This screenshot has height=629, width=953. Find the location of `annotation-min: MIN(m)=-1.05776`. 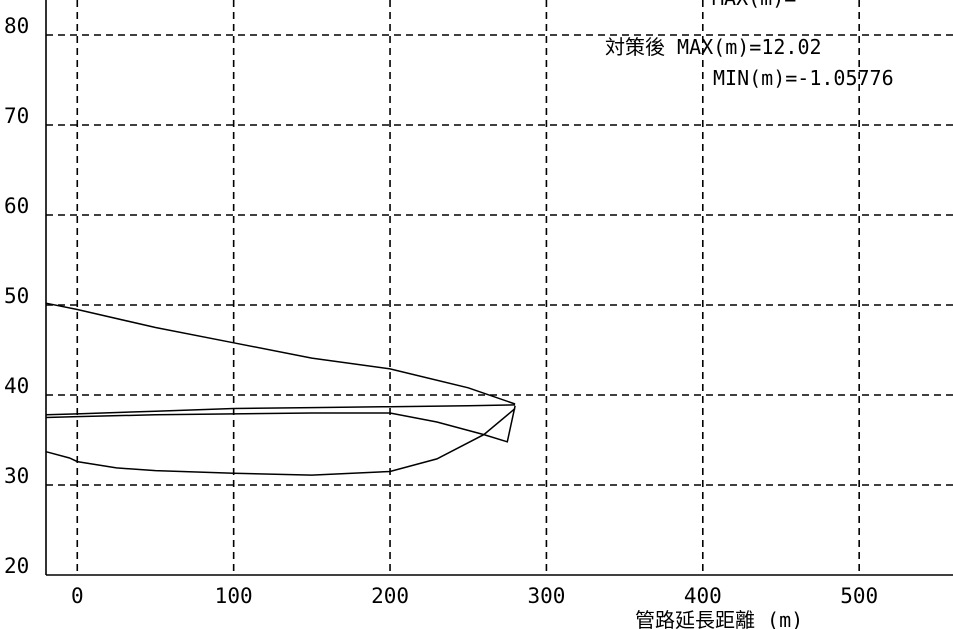

annotation-min: MIN(m)=-1.05776 is located at coordinates (803, 78).